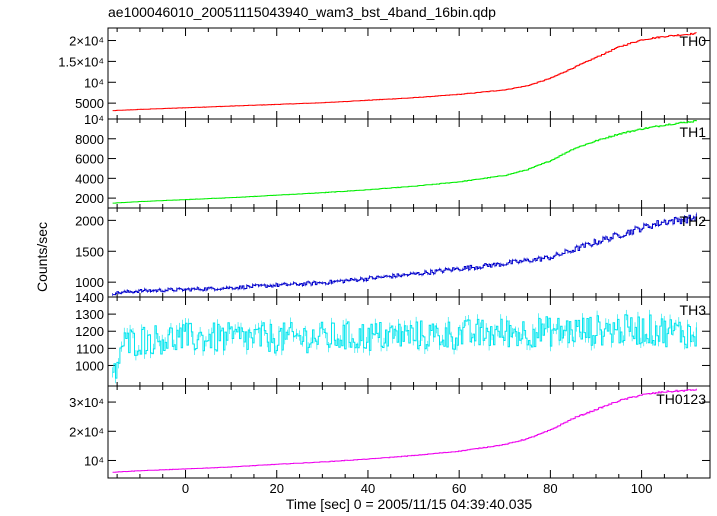  Describe the element at coordinates (90, 348) in the screenshot. I see `y-tick-label: 1100` at that location.